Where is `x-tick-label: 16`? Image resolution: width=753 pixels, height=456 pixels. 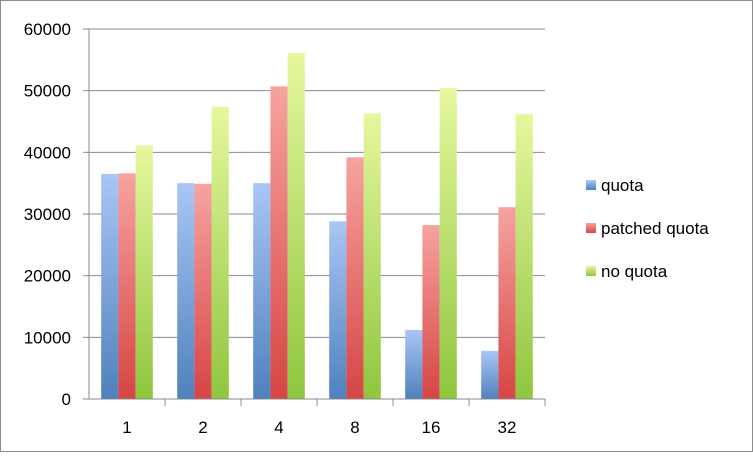
x-tick-label: 16 is located at coordinates (431, 427).